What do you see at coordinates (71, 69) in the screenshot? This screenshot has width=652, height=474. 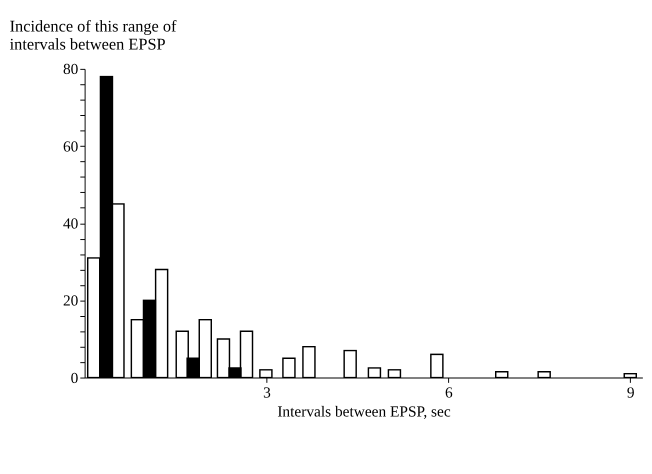 I see `y-tick-label: 80` at bounding box center [71, 69].